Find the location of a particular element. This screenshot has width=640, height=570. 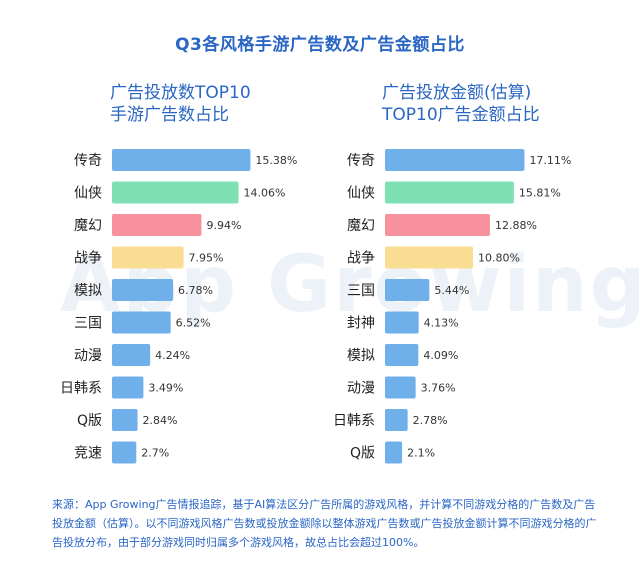

ad-spend-category-label: 动漫 is located at coordinates (361, 389).